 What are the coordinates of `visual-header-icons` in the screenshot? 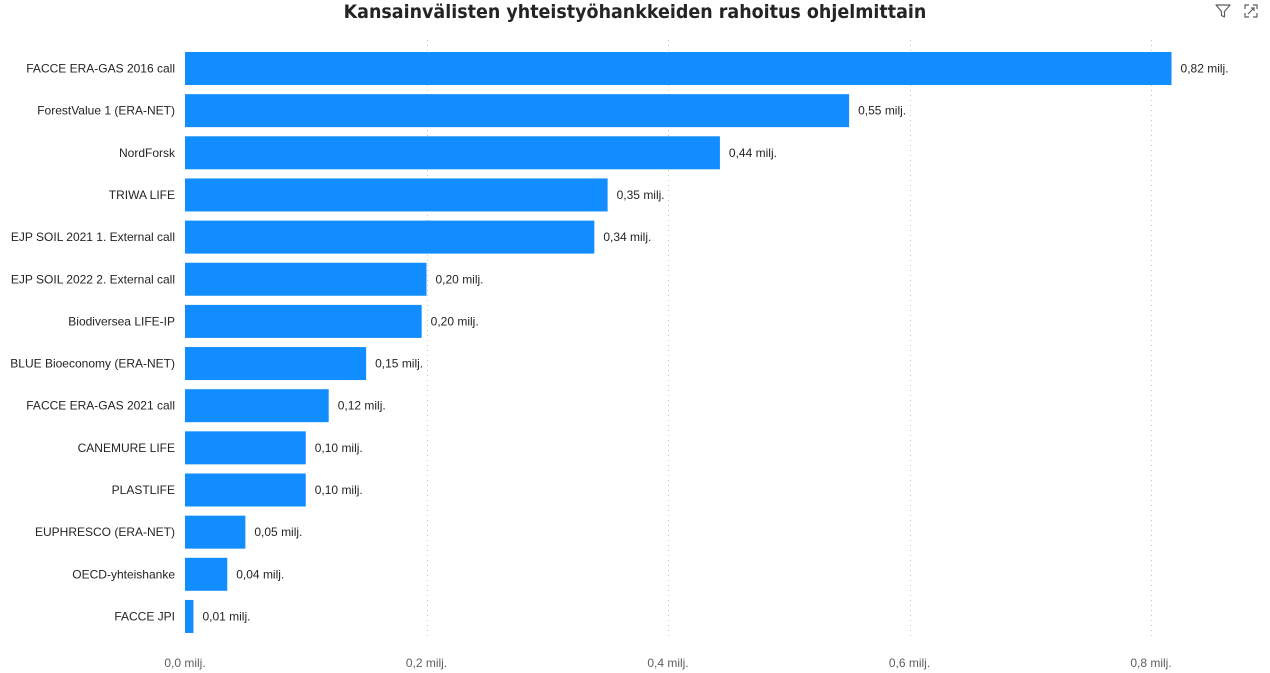 It's located at (1237, 11).